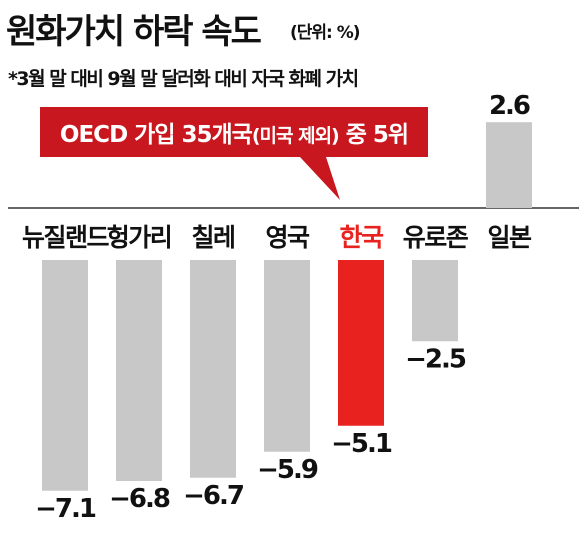 This screenshot has width=587, height=539. Describe the element at coordinates (213, 496) in the screenshot. I see `value-label: −6.7` at that location.